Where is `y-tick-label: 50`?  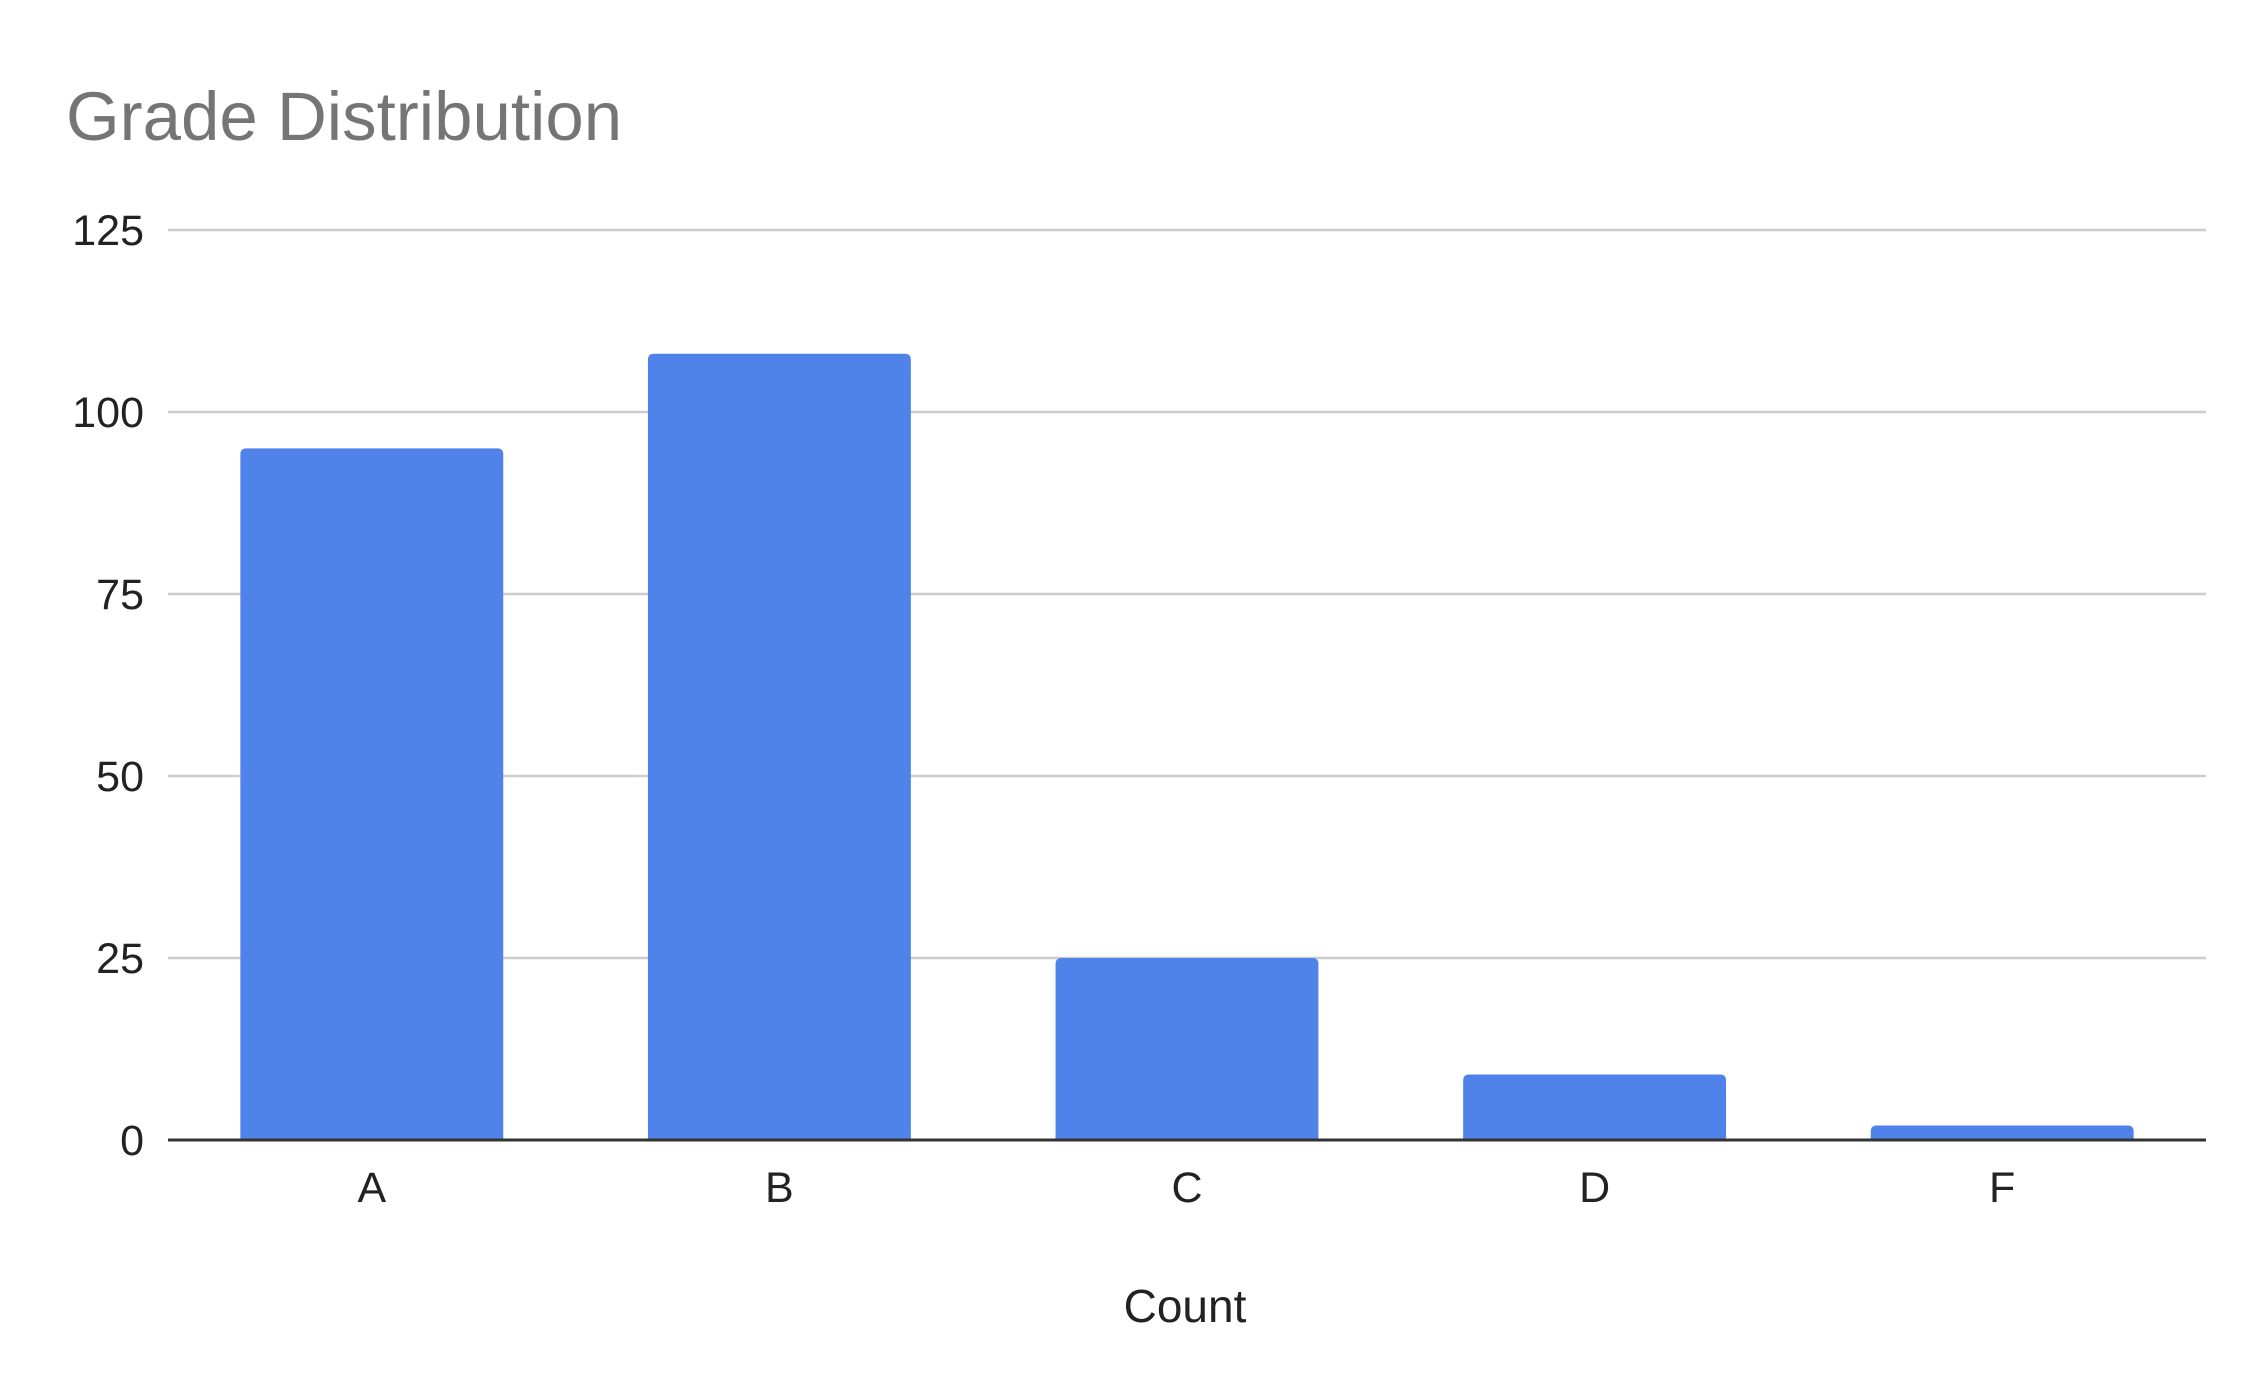 y-tick-label: 50 is located at coordinates (120, 777).